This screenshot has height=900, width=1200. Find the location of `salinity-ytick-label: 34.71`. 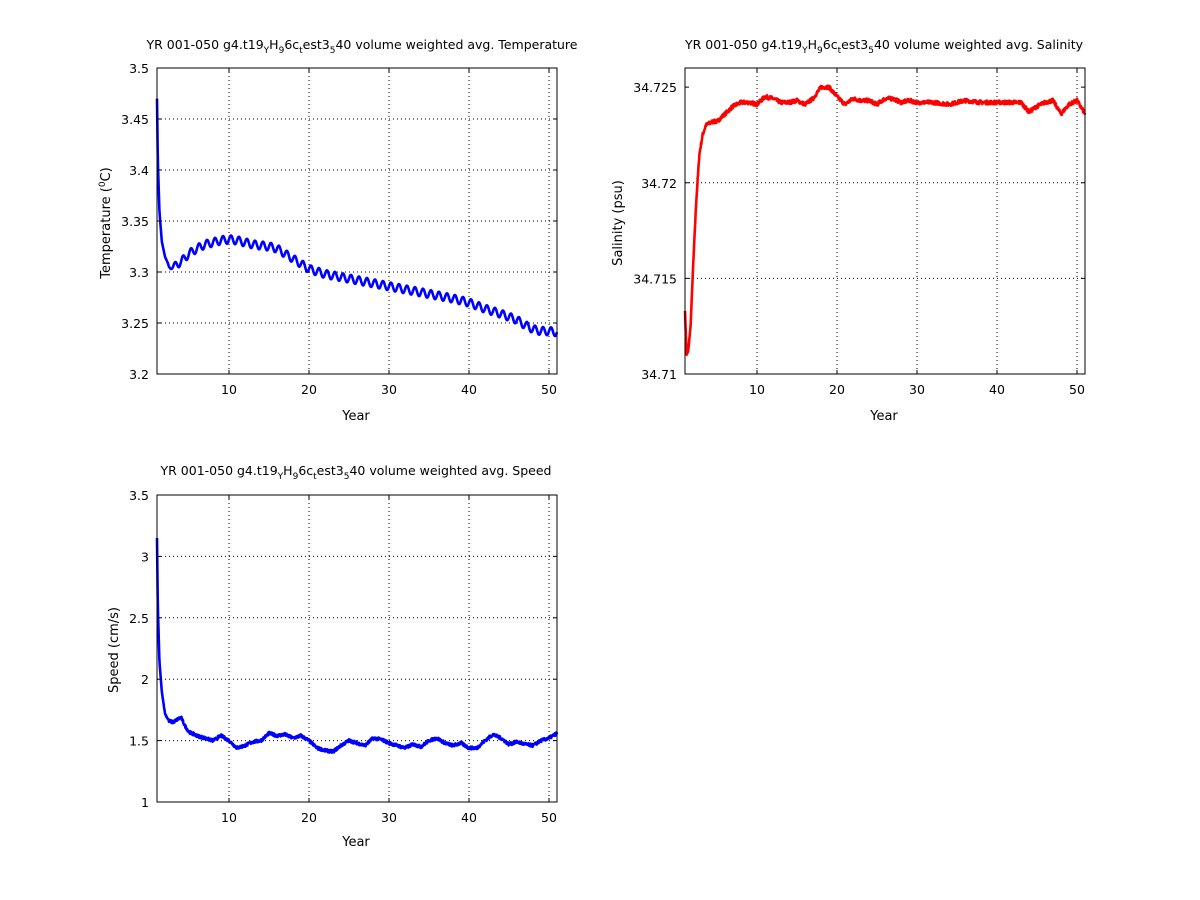

salinity-ytick-label: 34.71 is located at coordinates (659, 374).